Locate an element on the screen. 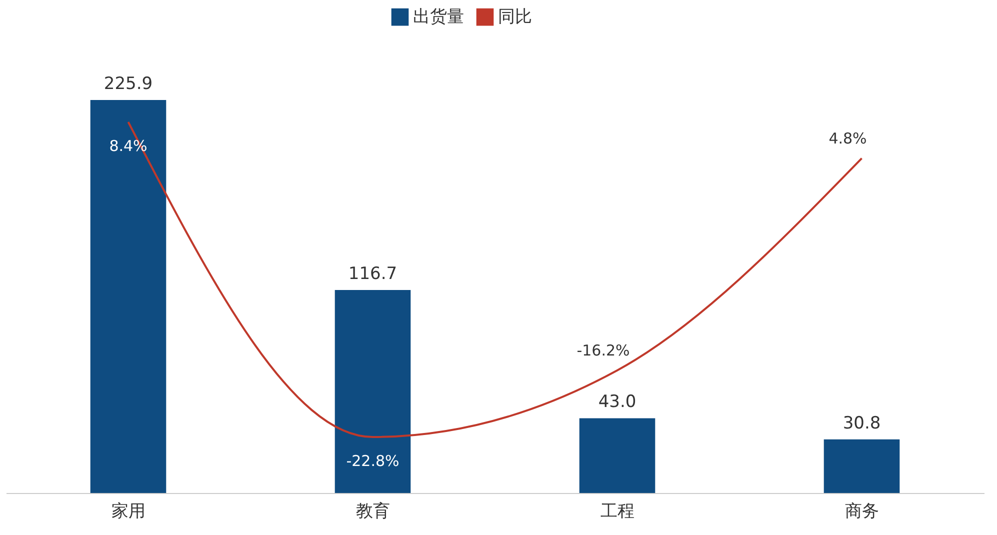 This screenshot has width=997, height=535. data-label: -16.2% is located at coordinates (603, 350).